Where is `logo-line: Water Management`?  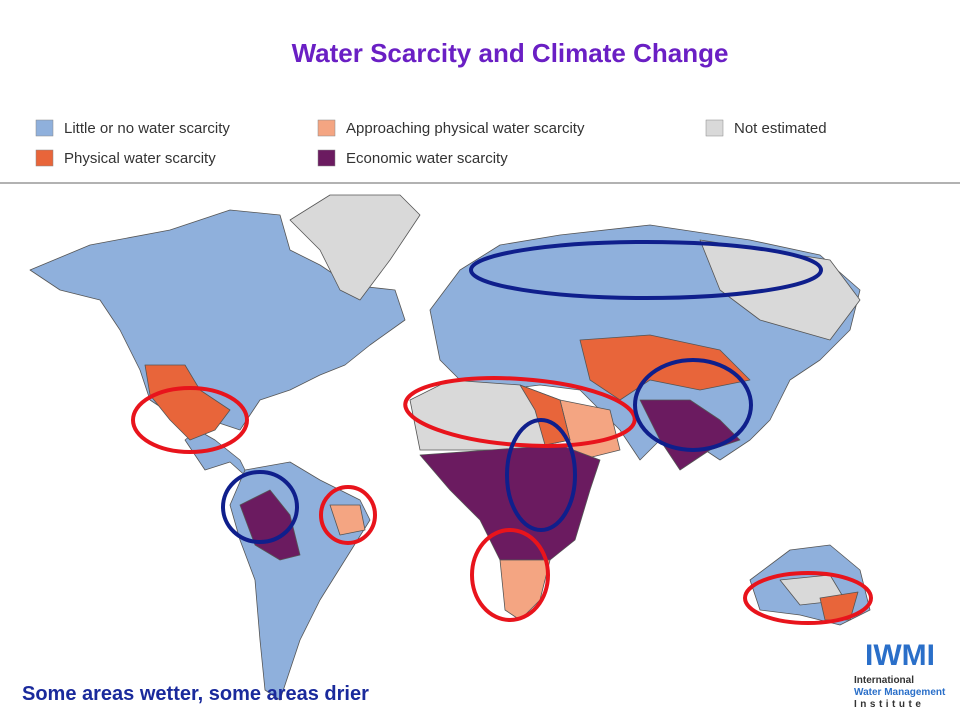 logo-line: Water Management is located at coordinates (900, 692).